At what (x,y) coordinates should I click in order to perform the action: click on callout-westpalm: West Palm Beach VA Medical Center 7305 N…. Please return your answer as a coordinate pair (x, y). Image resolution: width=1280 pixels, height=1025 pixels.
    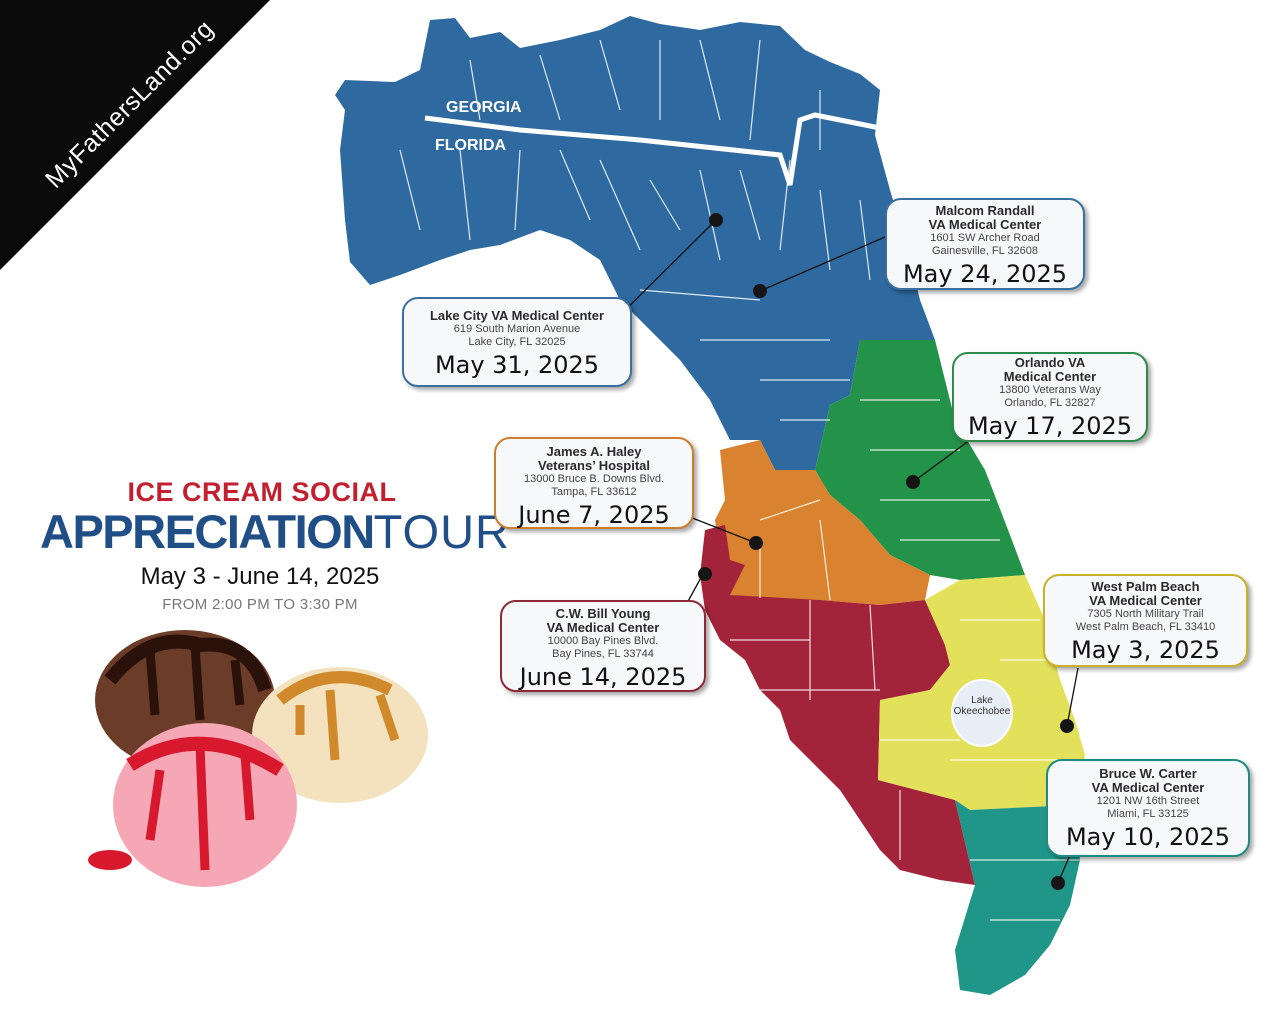
    Looking at the image, I should click on (1145, 620).